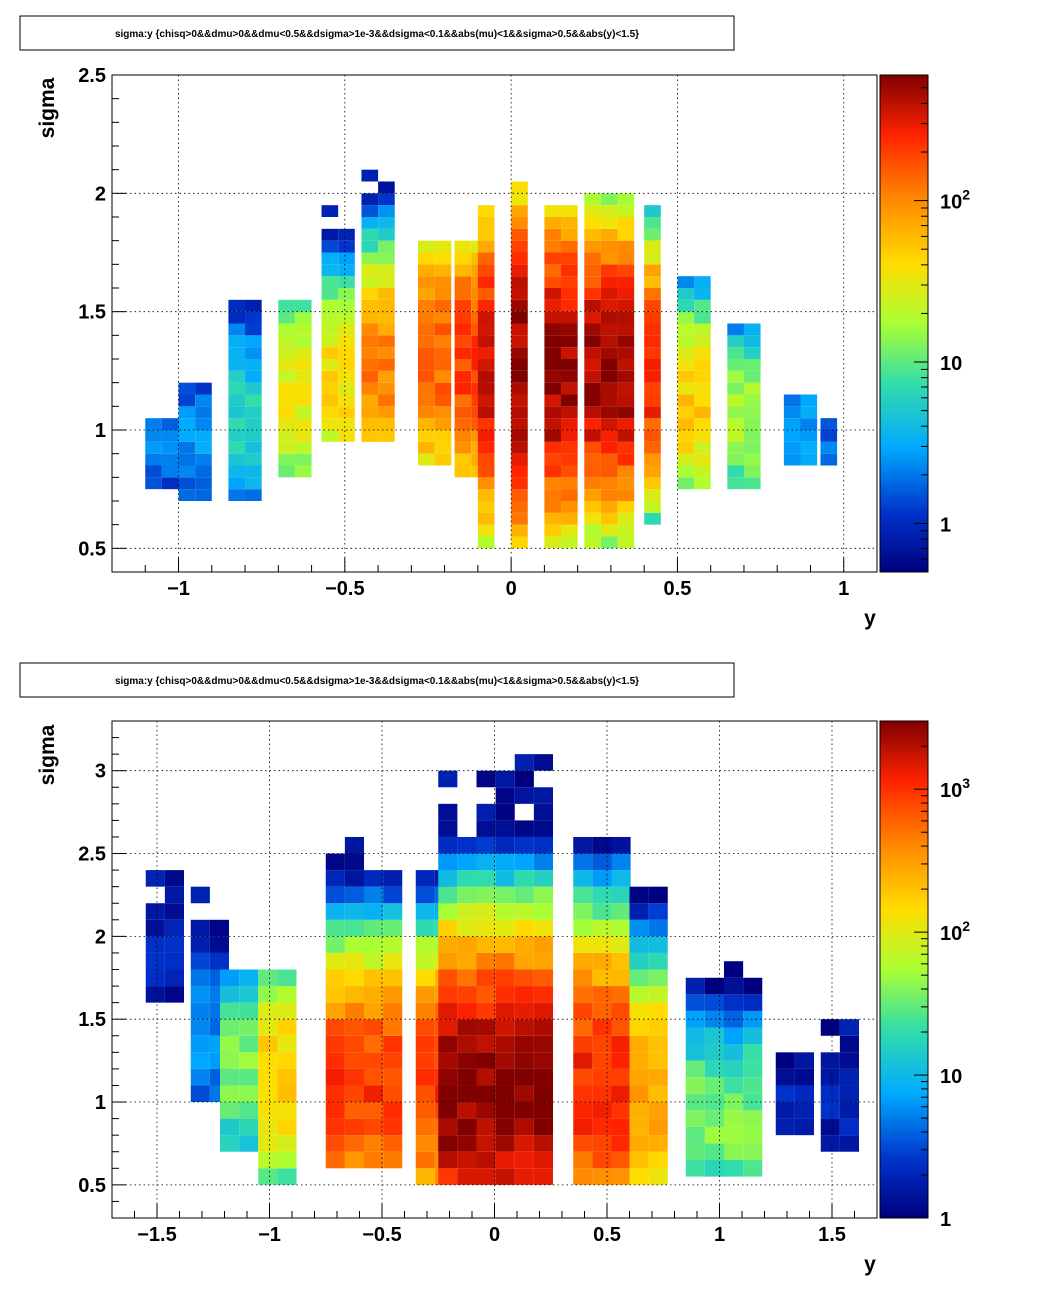  I want to click on x-tick-label: 0.5, so click(678, 589).